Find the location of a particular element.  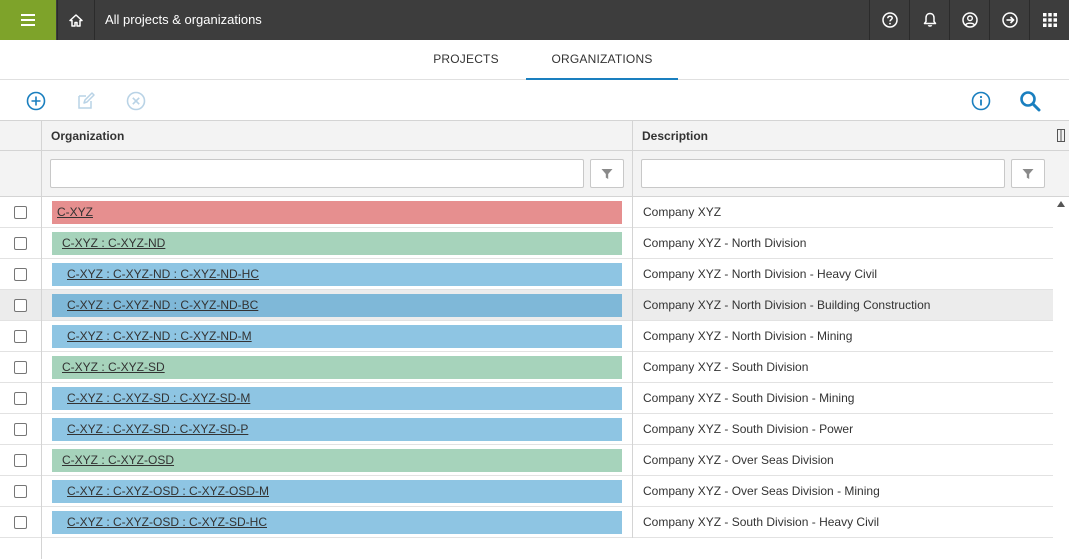

filter-row-spacer is located at coordinates (21, 174).